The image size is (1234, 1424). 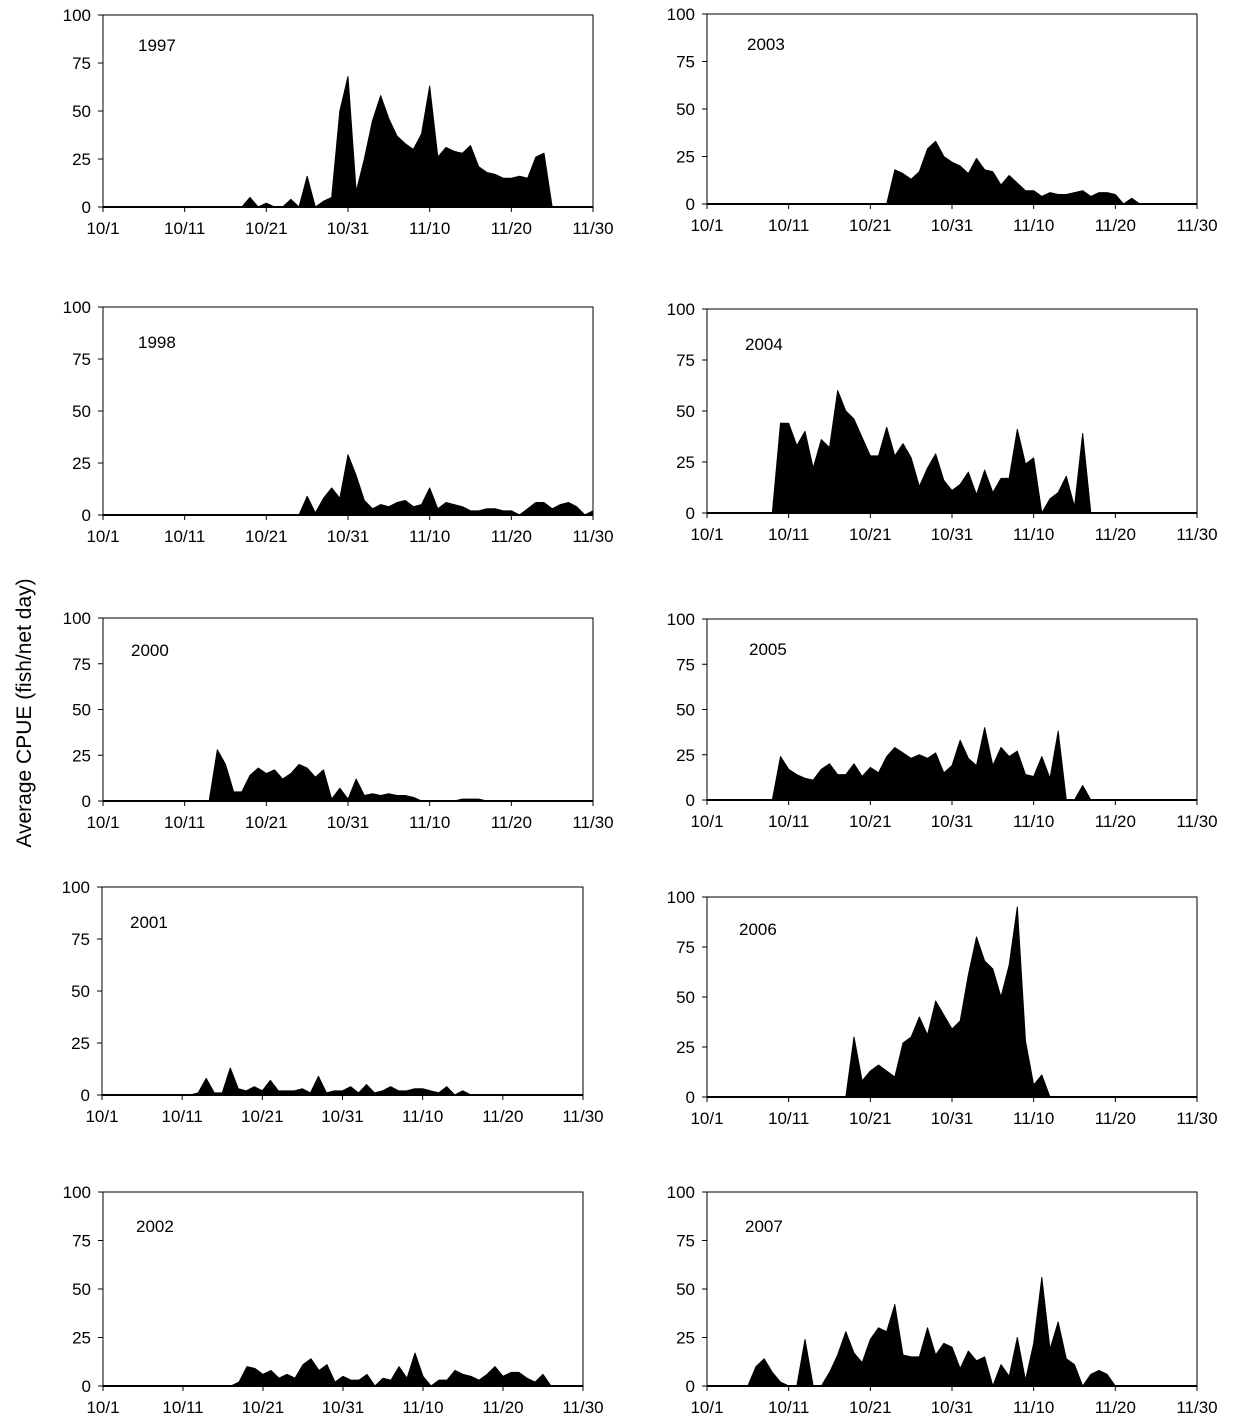 I want to click on area-series-2001, so click(x=342, y=1081).